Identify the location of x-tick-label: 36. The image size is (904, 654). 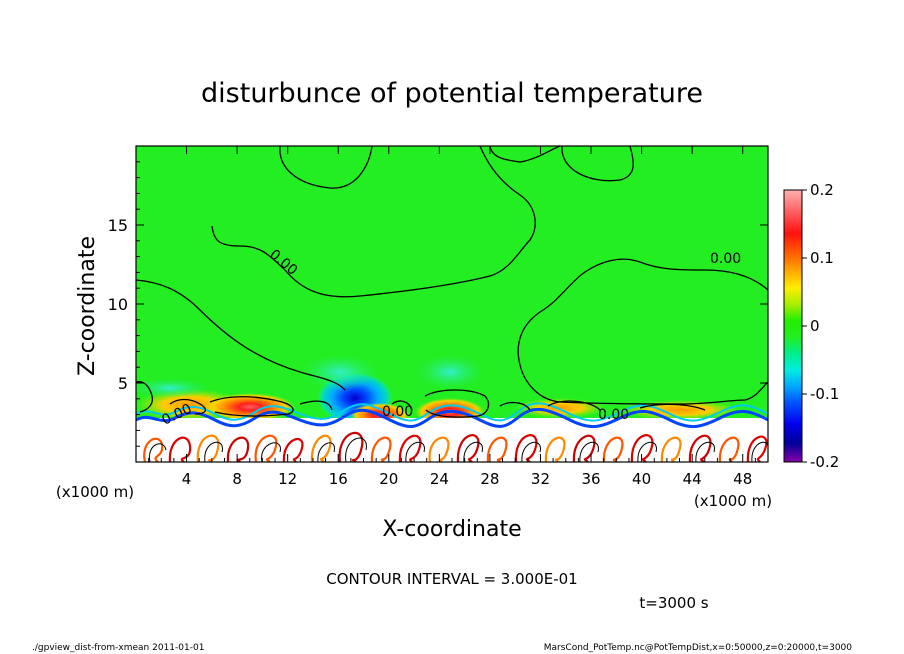
(590, 479).